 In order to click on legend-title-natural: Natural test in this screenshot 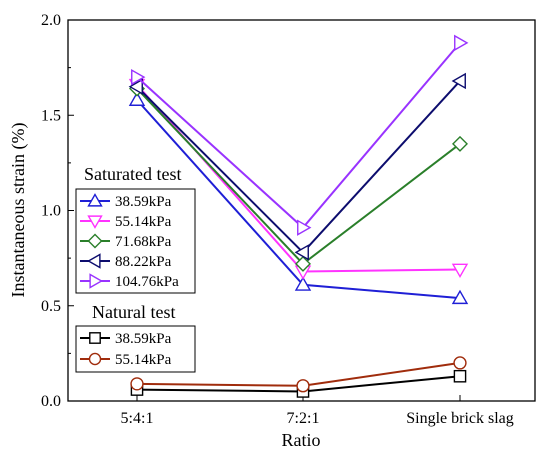, I will do `click(133, 312)`.